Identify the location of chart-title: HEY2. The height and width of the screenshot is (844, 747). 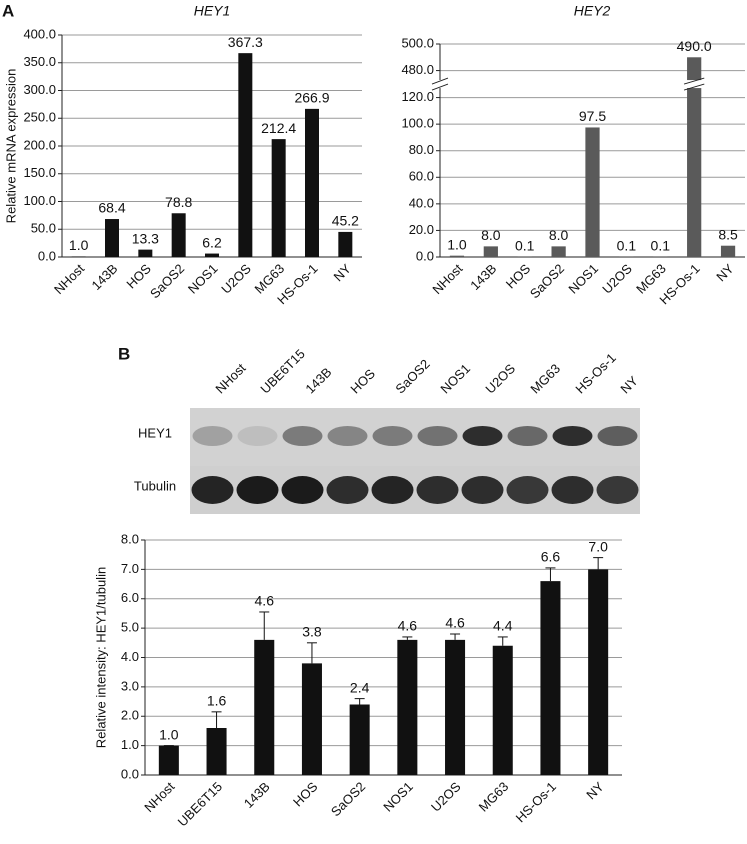
(592, 11).